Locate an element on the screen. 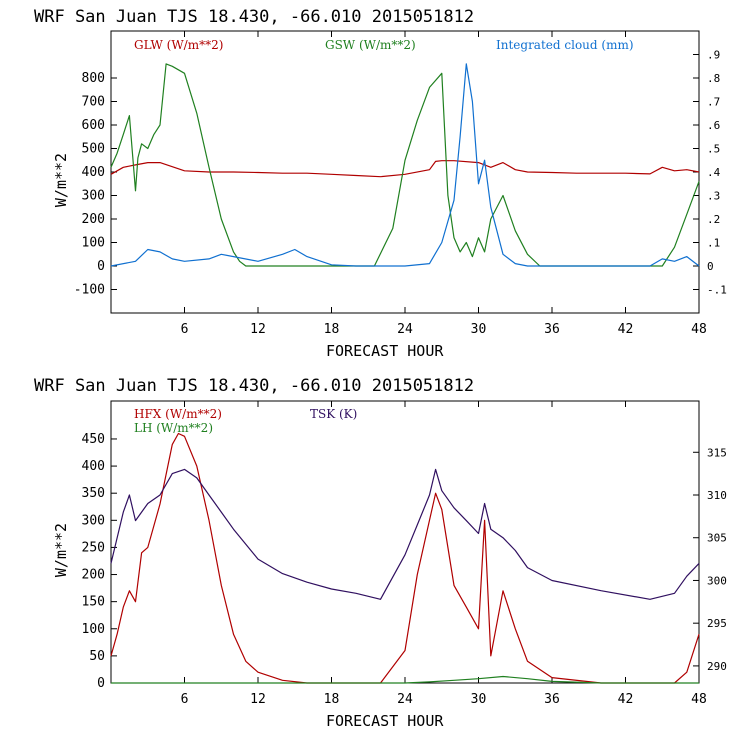 The height and width of the screenshot is (740, 740). y-tick-label: 600 is located at coordinates (93, 125).